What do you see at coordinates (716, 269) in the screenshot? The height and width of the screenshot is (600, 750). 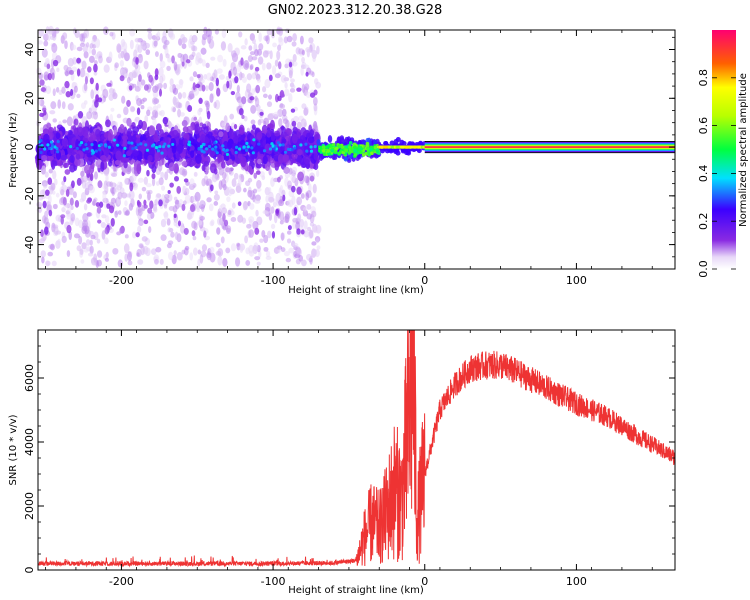 I see `colorbar-tick: 0.0` at bounding box center [716, 269].